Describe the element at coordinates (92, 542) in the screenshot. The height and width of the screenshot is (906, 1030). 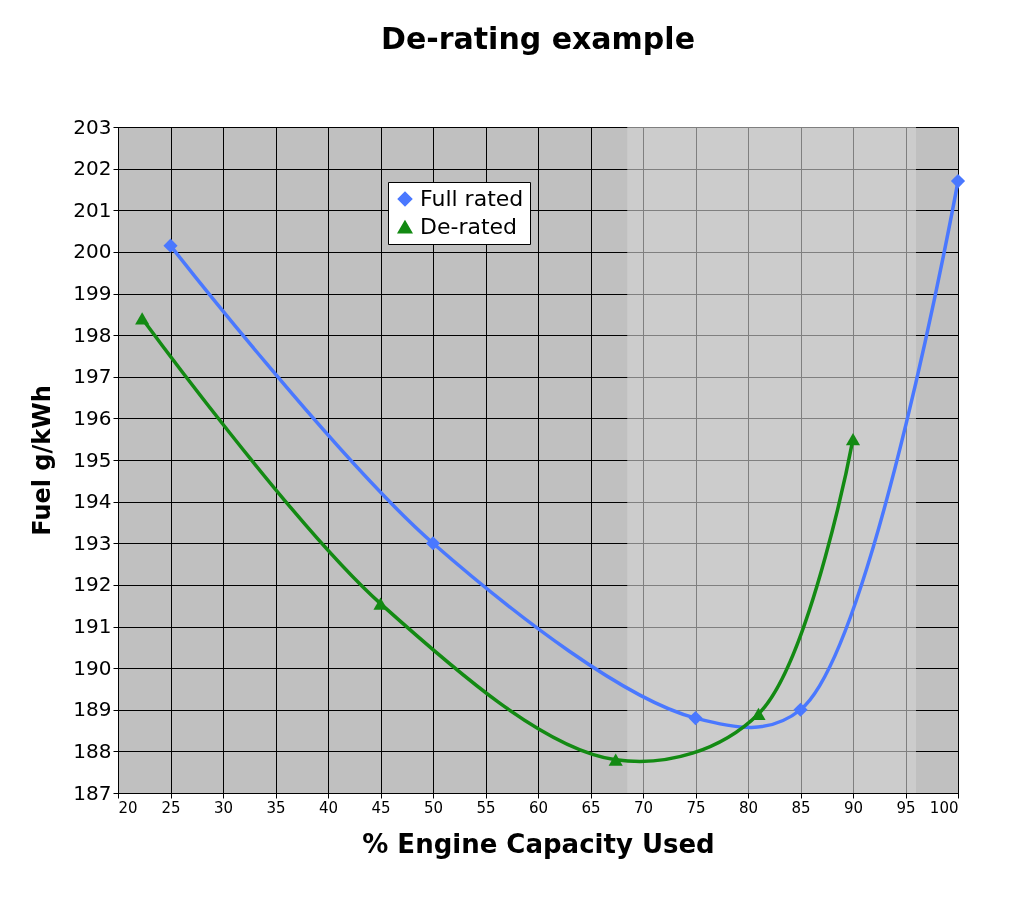
I see `y-tick-label: 193` at that location.